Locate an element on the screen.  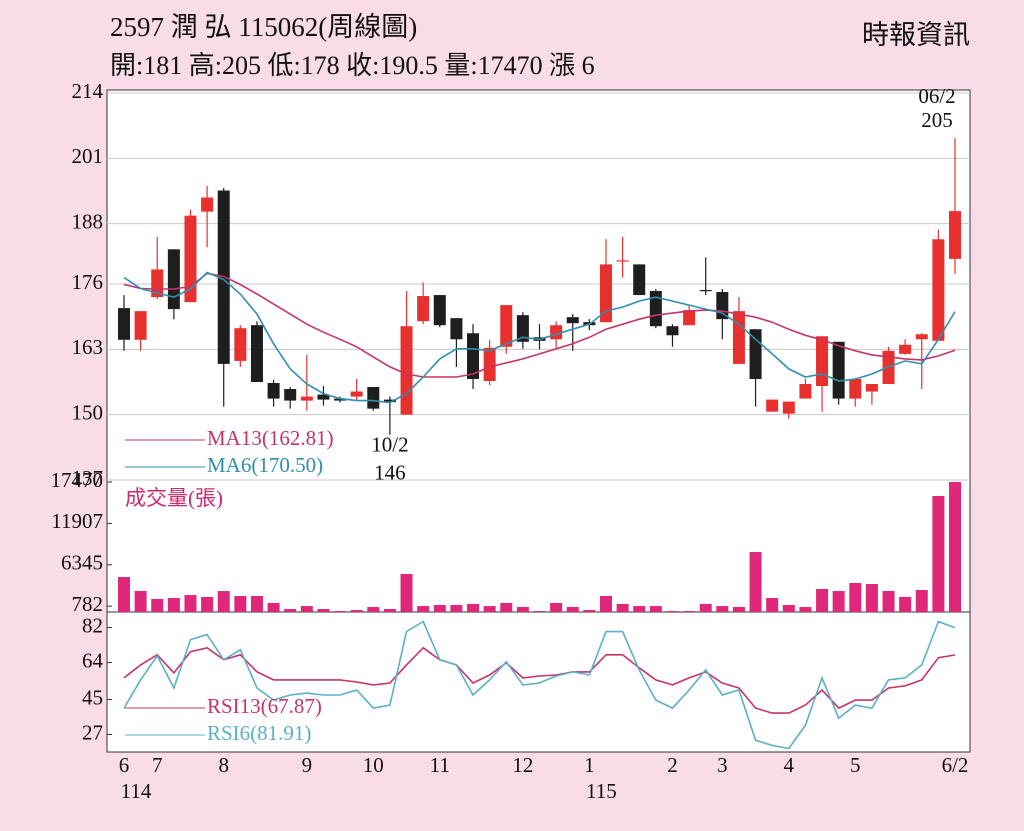
y-tick-label: 176 is located at coordinates (88, 282).